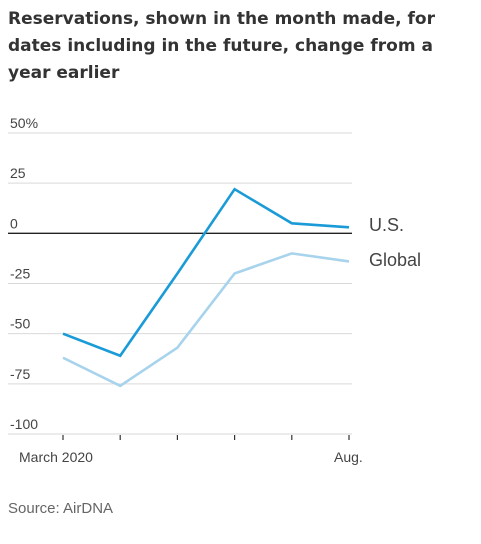  Describe the element at coordinates (56, 457) in the screenshot. I see `x-tick-label-start: March 2020` at that location.